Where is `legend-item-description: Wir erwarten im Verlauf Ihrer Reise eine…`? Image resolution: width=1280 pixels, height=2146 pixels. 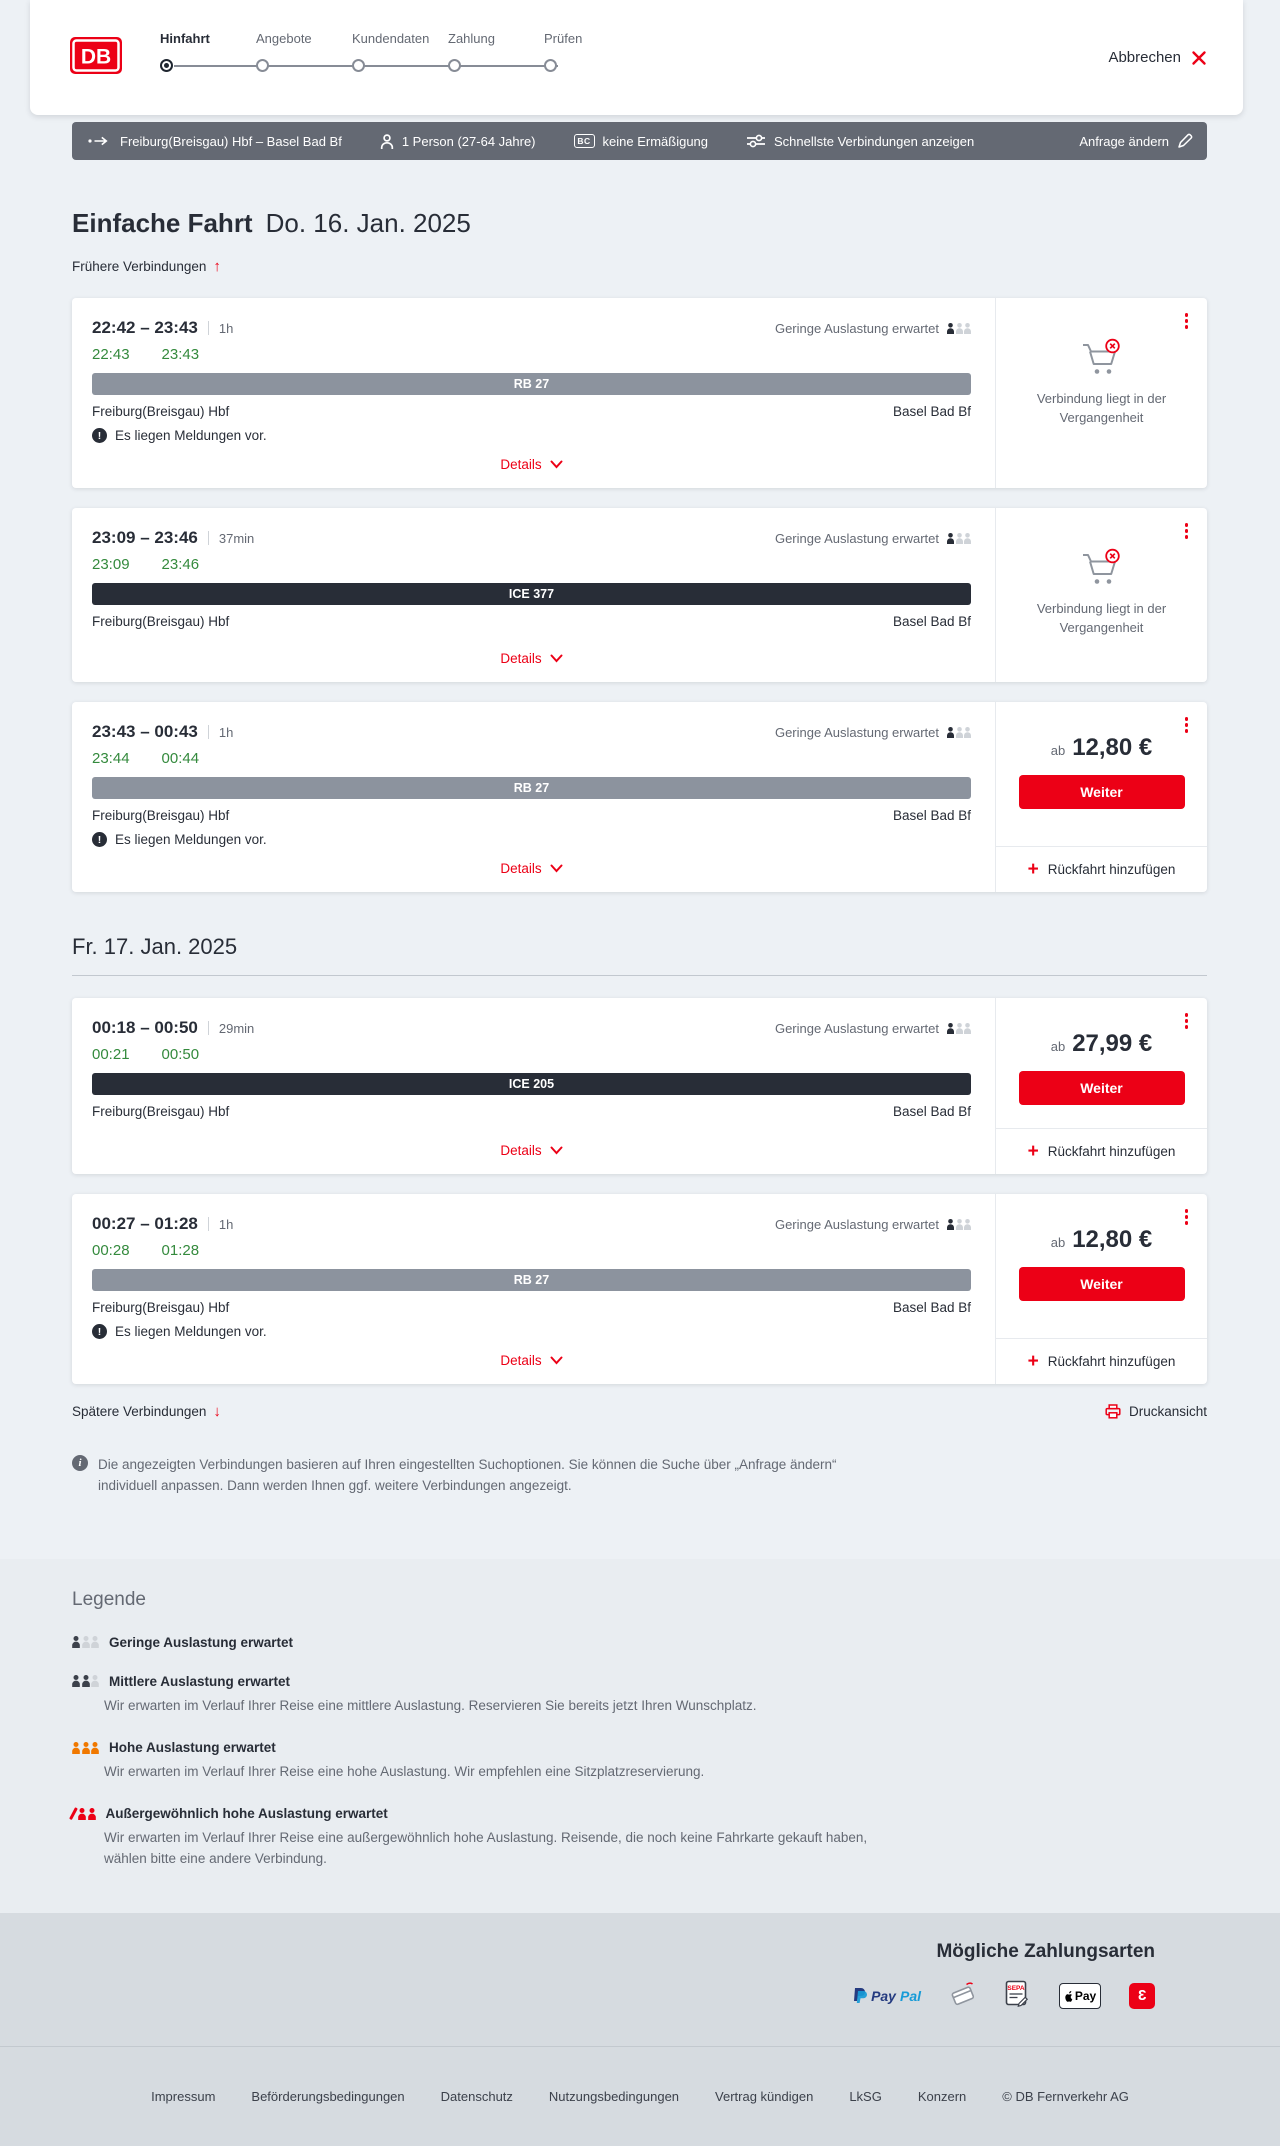 legend-item-description: Wir erwarten im Verlauf Ihrer Reise eine… is located at coordinates (430, 1705).